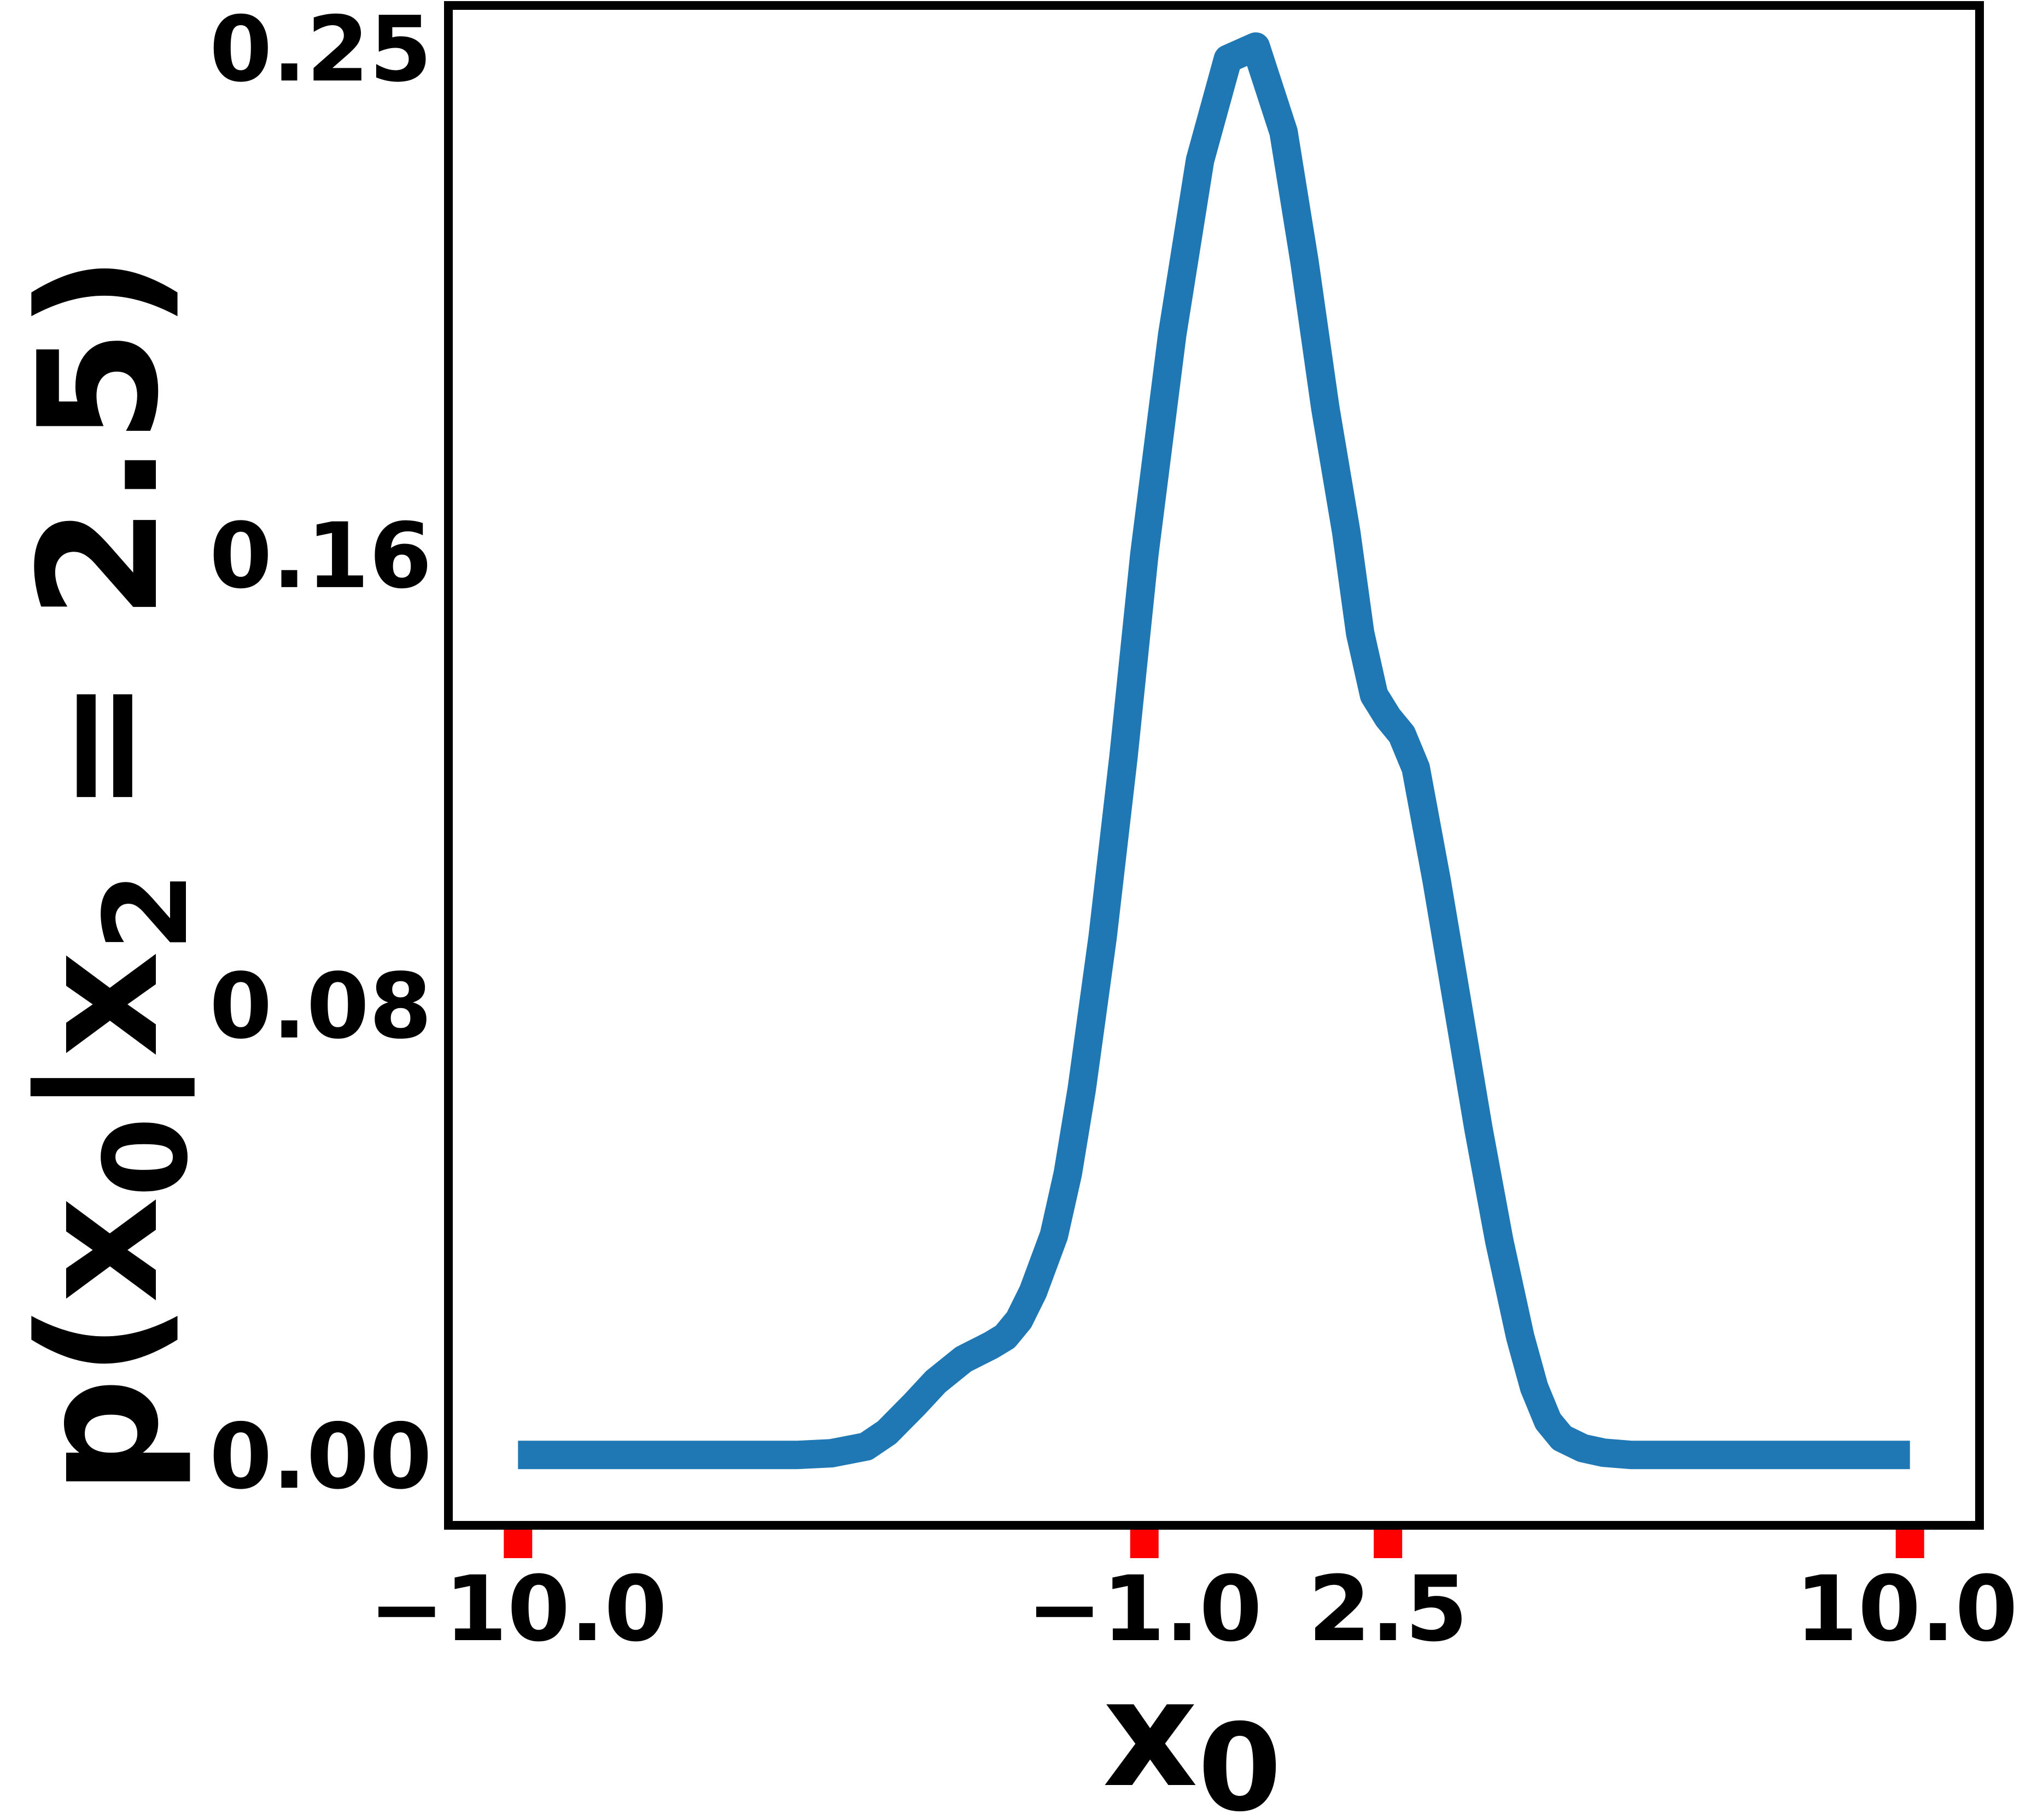 The width and height of the screenshot is (2020, 1820). I want to click on y-tick-labels: 0.00 0.08 0.16 0.25, so click(320, 754).